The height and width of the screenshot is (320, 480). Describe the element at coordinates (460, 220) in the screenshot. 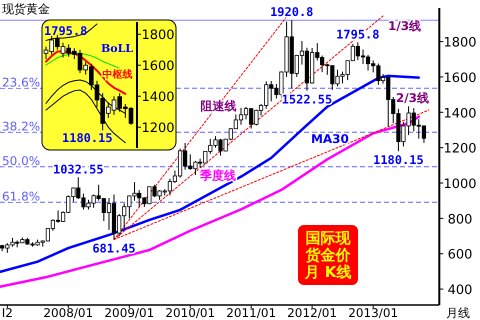

I see `y-tick-label: 800` at that location.